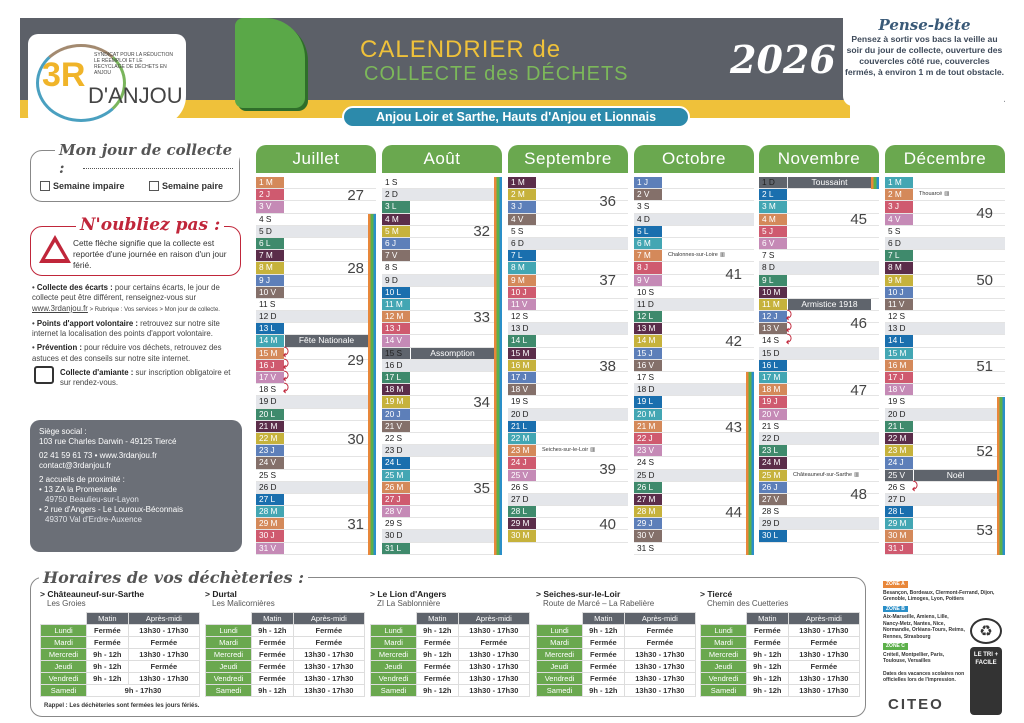  What do you see at coordinates (393, 666) in the screenshot?
I see `day-label: Jeudi` at bounding box center [393, 666].